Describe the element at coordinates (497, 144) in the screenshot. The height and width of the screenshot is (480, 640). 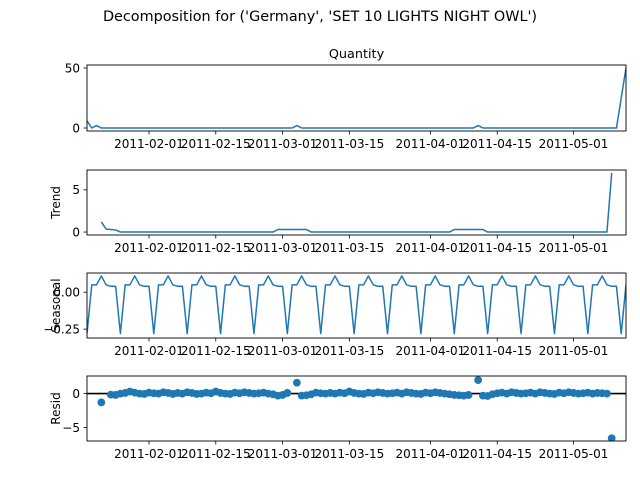
I see `panel-0-xtick-label: 2011-04-15` at that location.